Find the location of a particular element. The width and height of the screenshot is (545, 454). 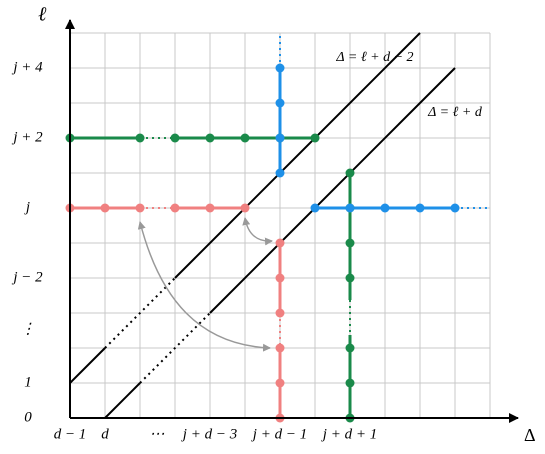

x-tick-label: j + d + 1 is located at coordinates (349, 434).